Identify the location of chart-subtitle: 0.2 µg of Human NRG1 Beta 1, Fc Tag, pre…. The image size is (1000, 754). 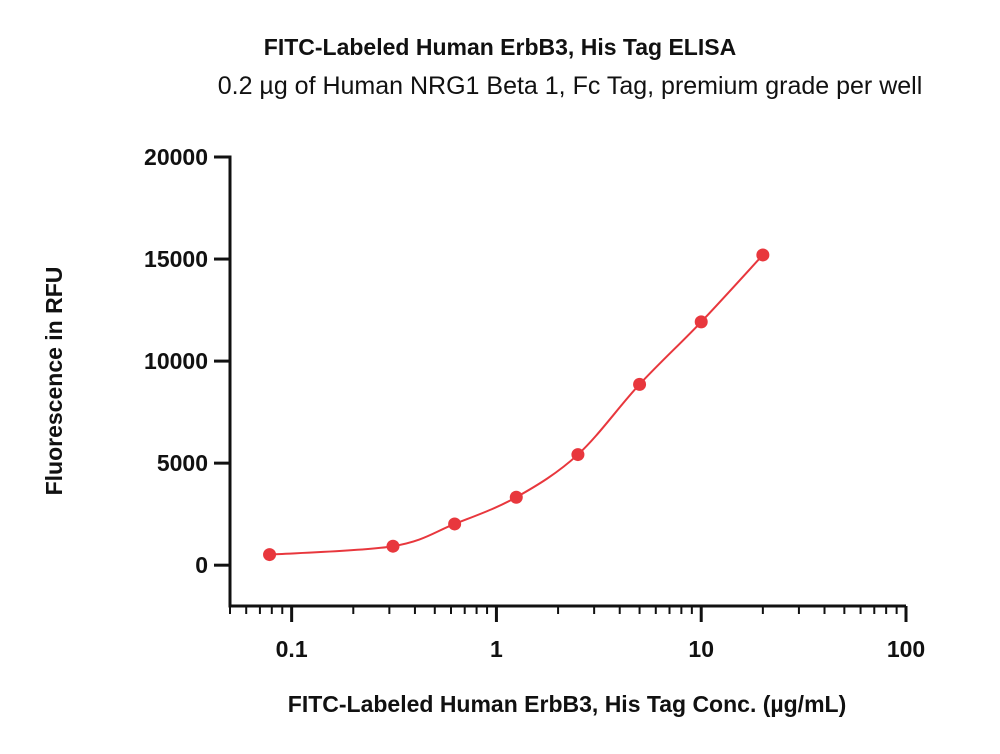
(570, 86).